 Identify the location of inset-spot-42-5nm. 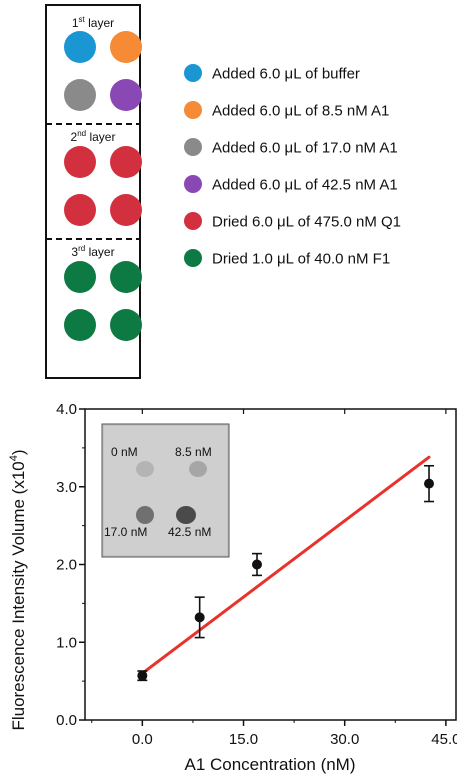
(186, 515).